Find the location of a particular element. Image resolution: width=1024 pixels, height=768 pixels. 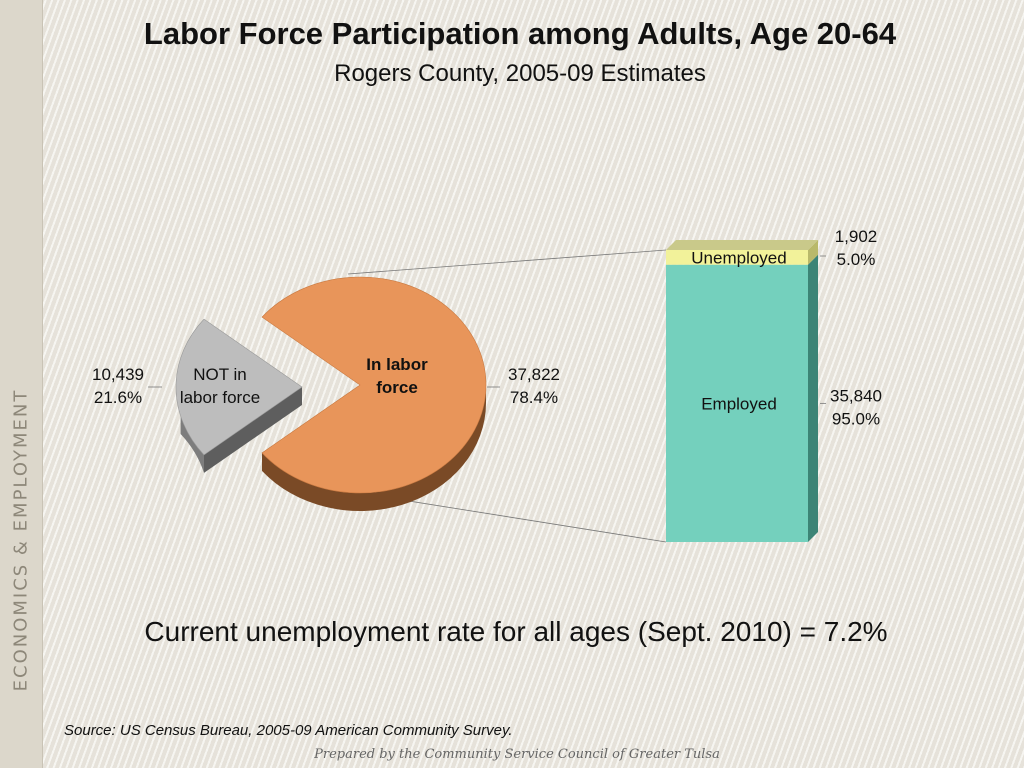

connector-lines is located at coordinates (507, 396).